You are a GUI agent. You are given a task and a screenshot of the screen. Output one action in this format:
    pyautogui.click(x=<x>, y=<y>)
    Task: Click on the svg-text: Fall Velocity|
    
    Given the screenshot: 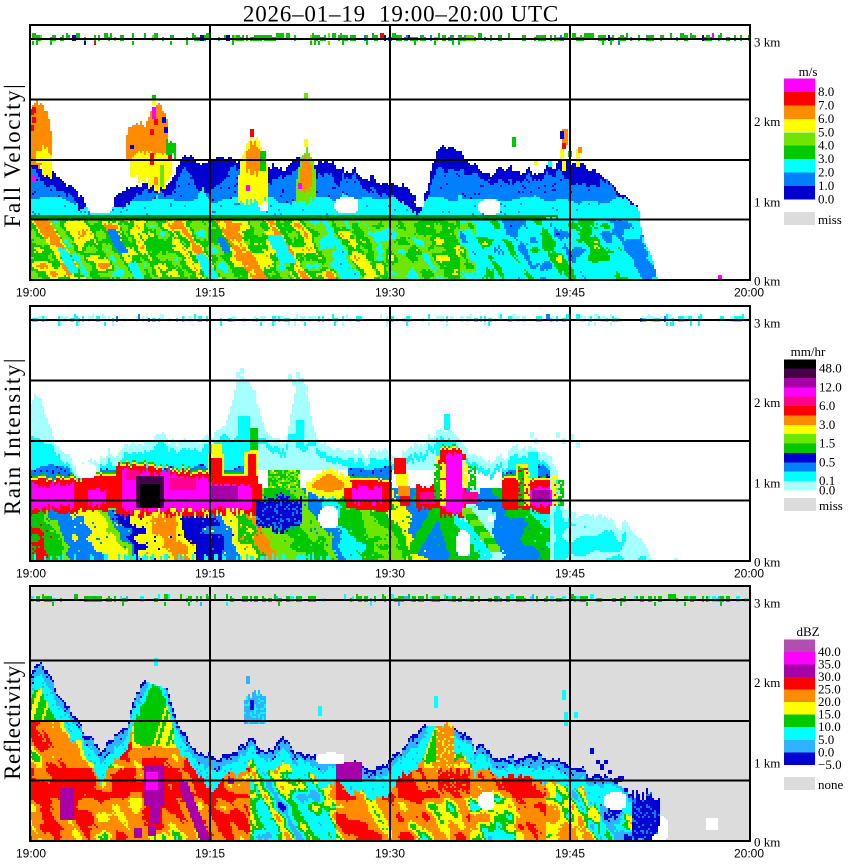 What is the action you would take?
    pyautogui.click(x=12, y=155)
    